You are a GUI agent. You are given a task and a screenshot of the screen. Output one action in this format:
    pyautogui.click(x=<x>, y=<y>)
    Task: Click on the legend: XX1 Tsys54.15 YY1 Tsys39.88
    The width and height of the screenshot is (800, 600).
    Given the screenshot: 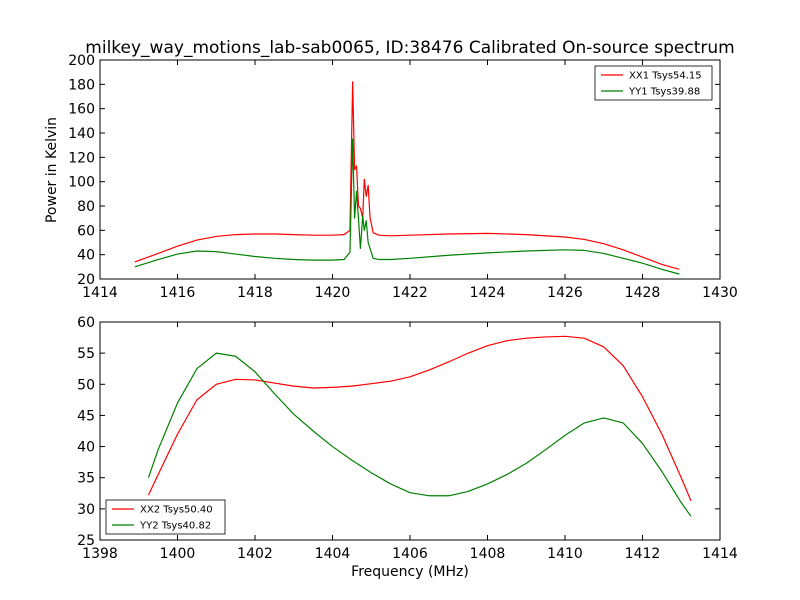 What is the action you would take?
    pyautogui.click(x=653, y=83)
    